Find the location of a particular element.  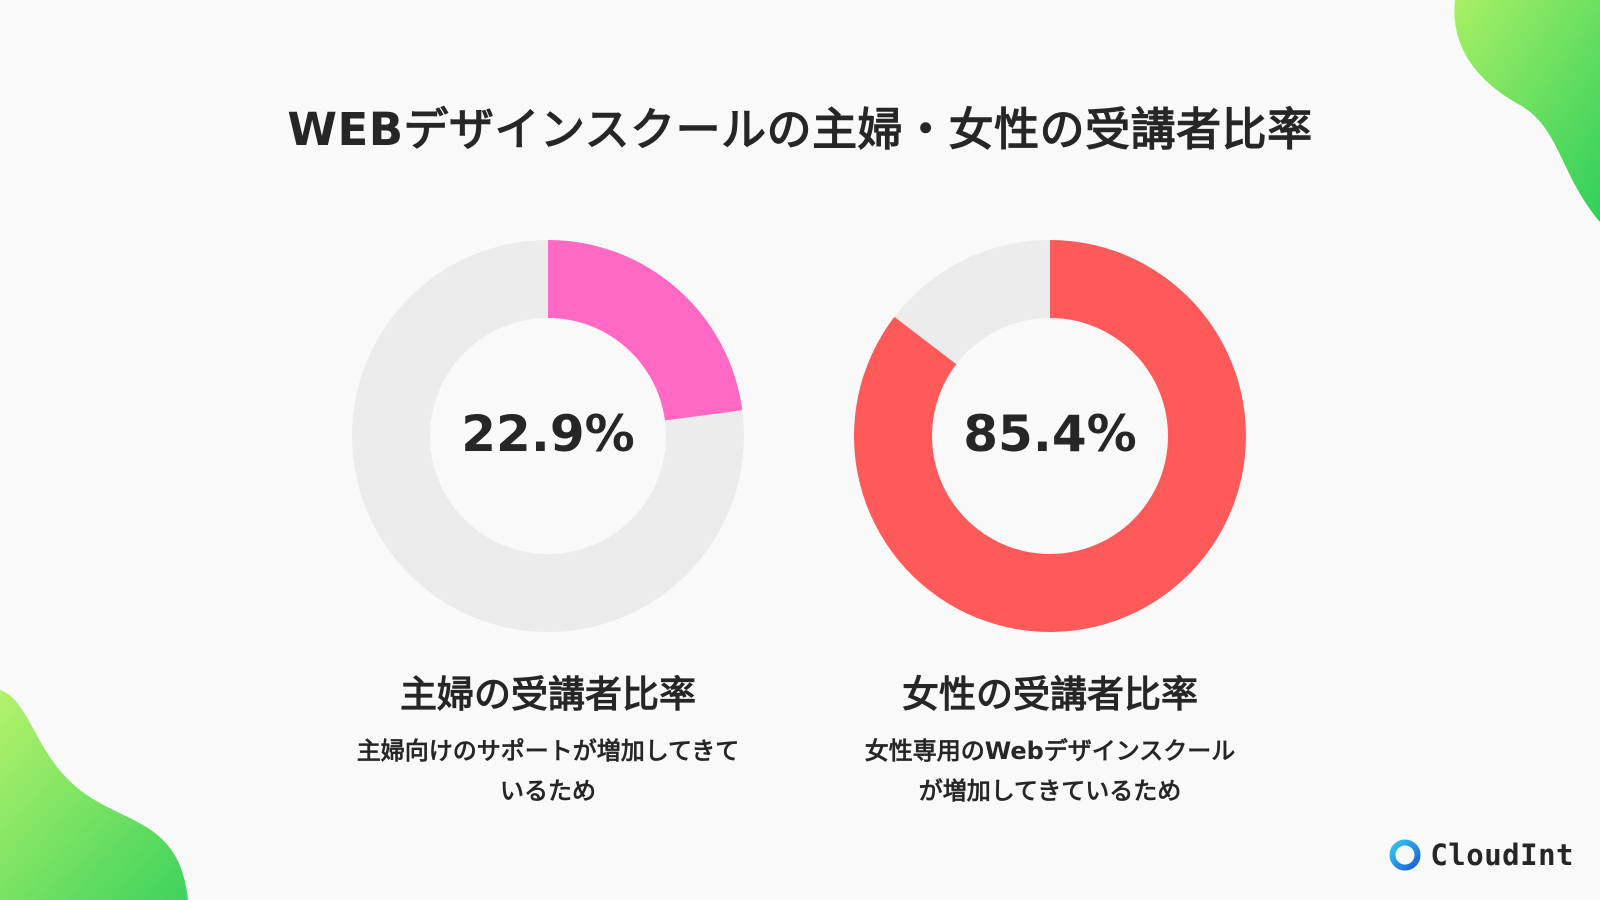

chart-description: 女性専用のWebデザインスクール が増加してきているため is located at coordinates (1050, 771).